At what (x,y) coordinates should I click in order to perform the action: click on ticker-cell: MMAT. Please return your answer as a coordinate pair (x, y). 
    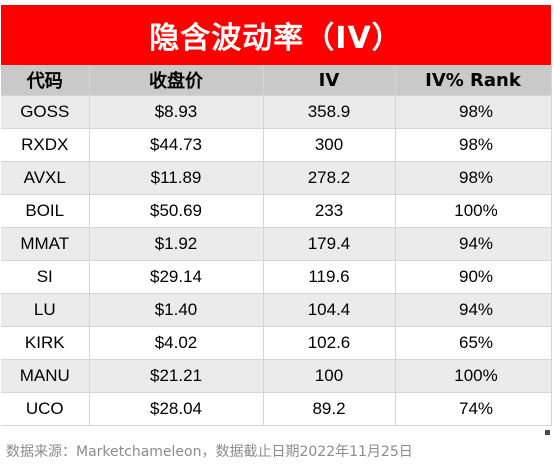
    Looking at the image, I should click on (45, 244).